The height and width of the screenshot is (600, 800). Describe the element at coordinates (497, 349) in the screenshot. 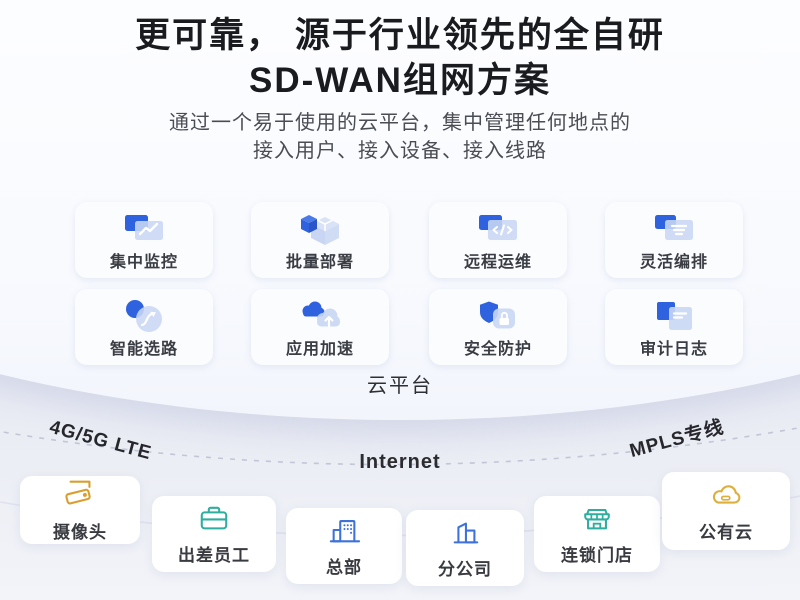

I see `feature-label: 安全防护` at that location.